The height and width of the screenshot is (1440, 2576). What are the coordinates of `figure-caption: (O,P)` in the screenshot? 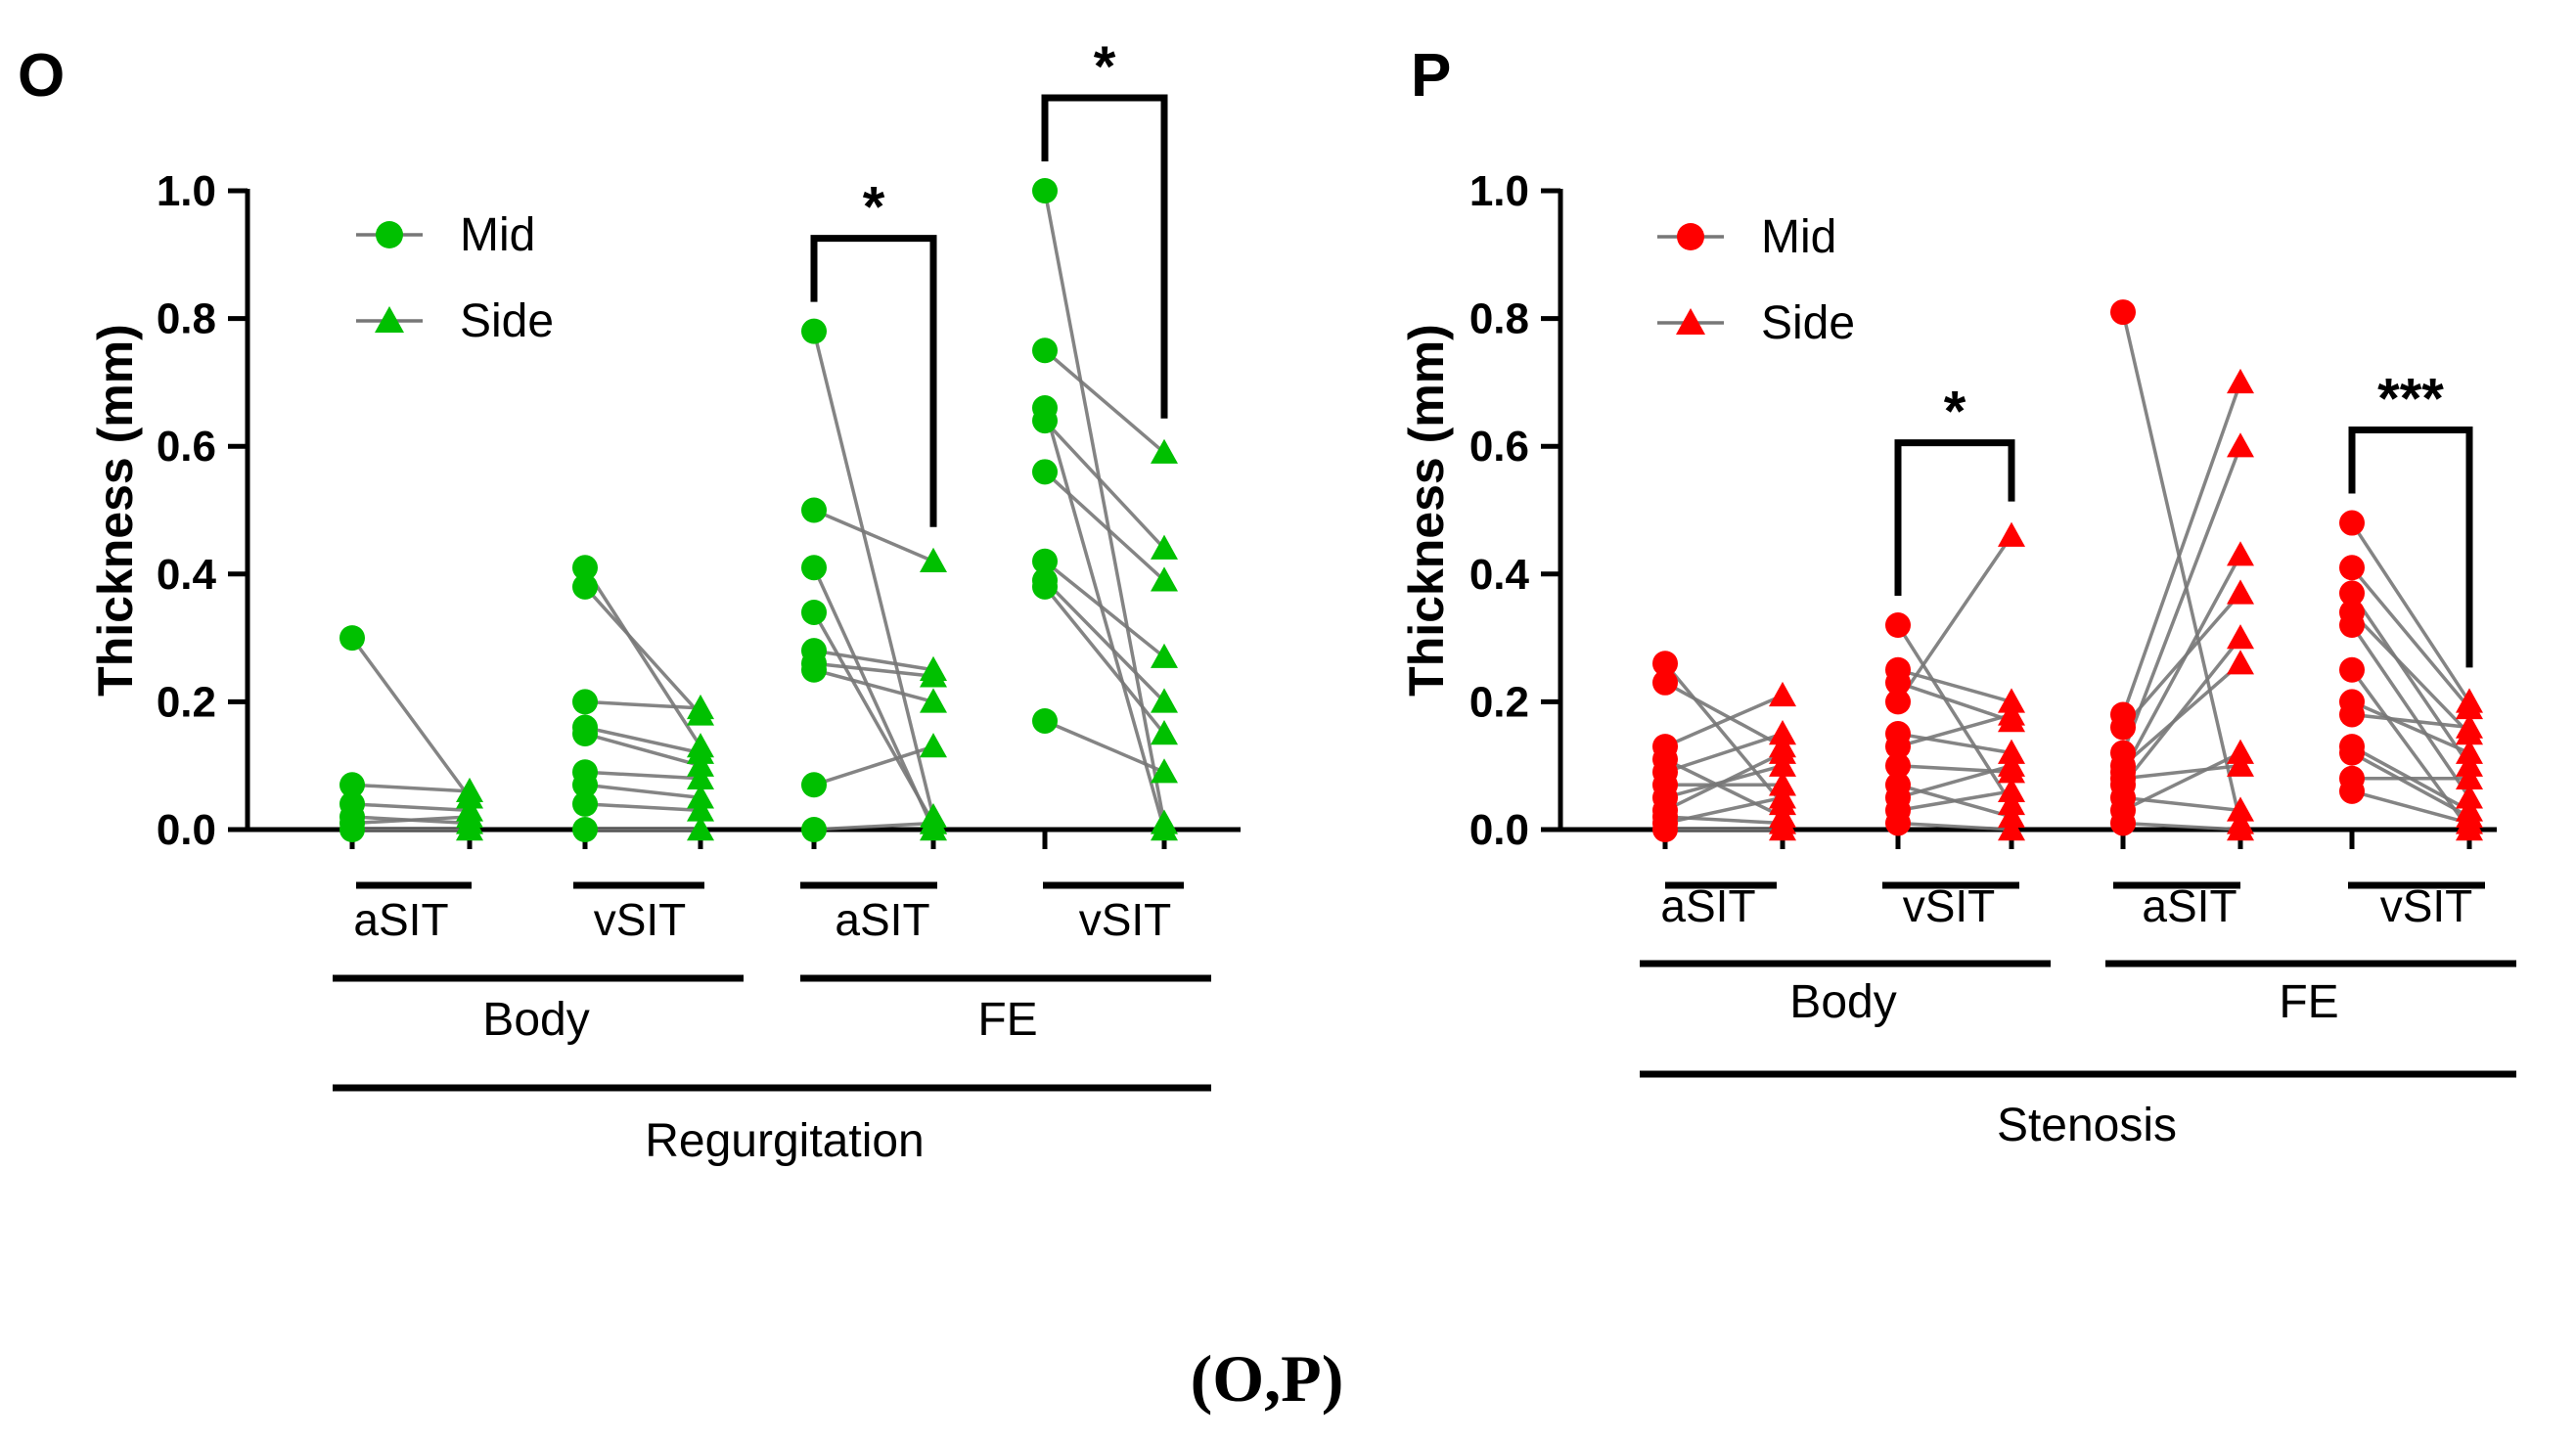 It's located at (1267, 1378).